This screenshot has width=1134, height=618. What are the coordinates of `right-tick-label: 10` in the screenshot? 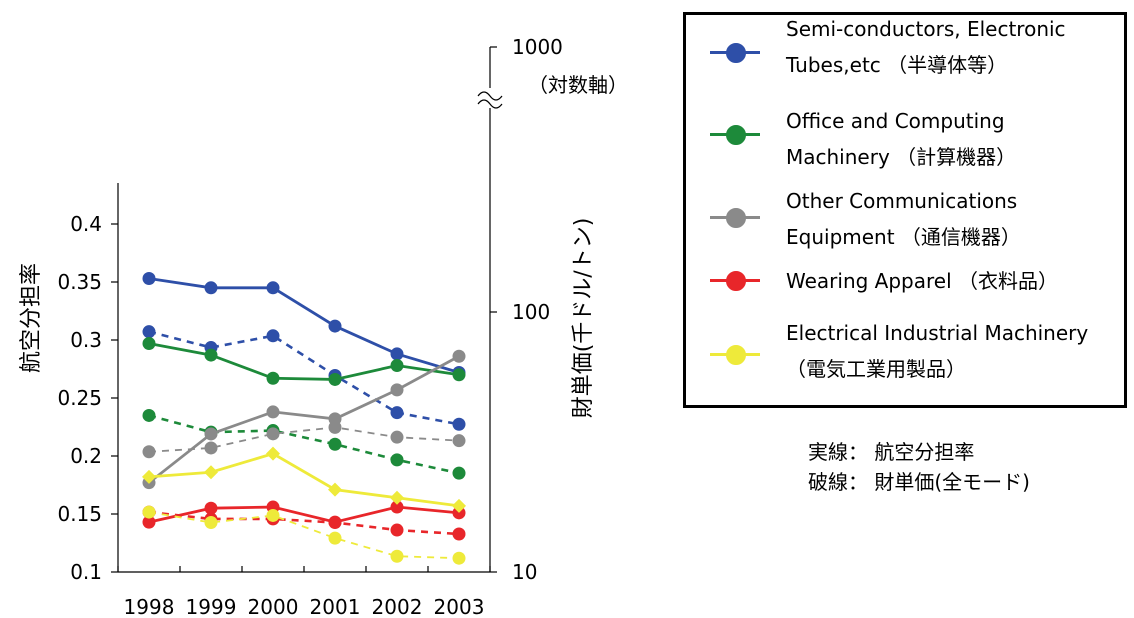 It's located at (524, 572).